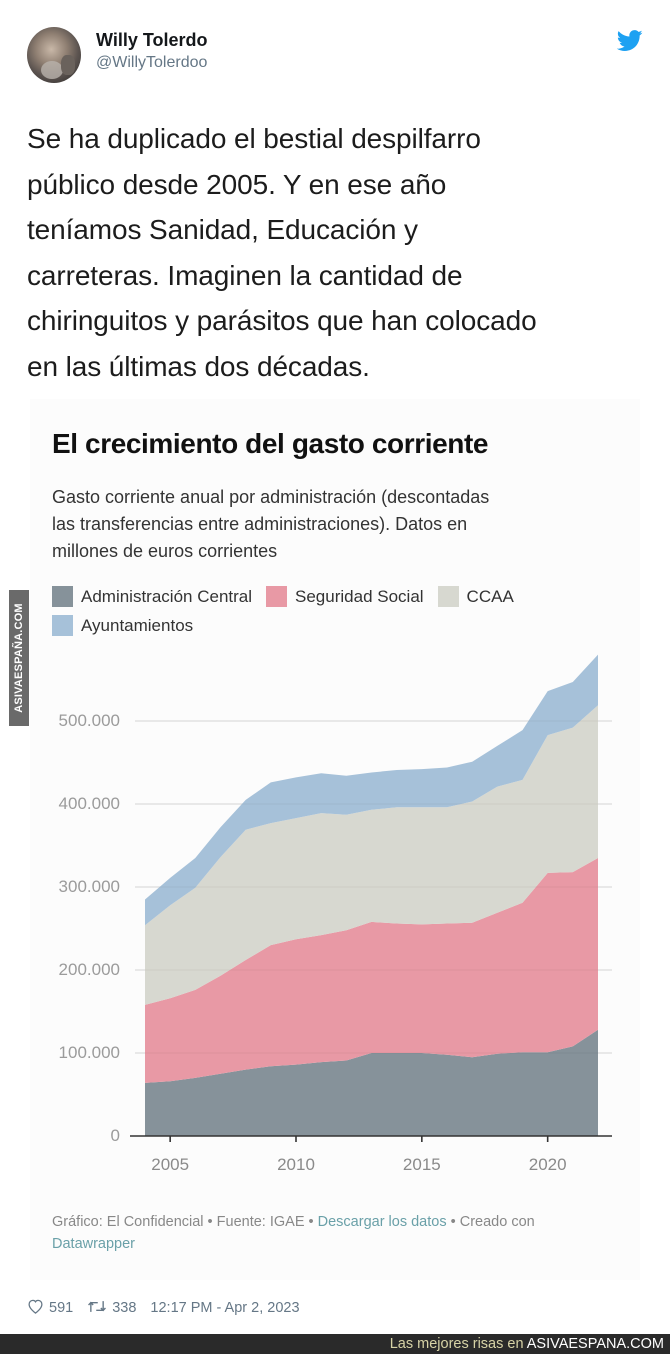 Image resolution: width=670 pixels, height=1354 pixels. What do you see at coordinates (89, 886) in the screenshot?
I see `y-tick-label: 300.000` at bounding box center [89, 886].